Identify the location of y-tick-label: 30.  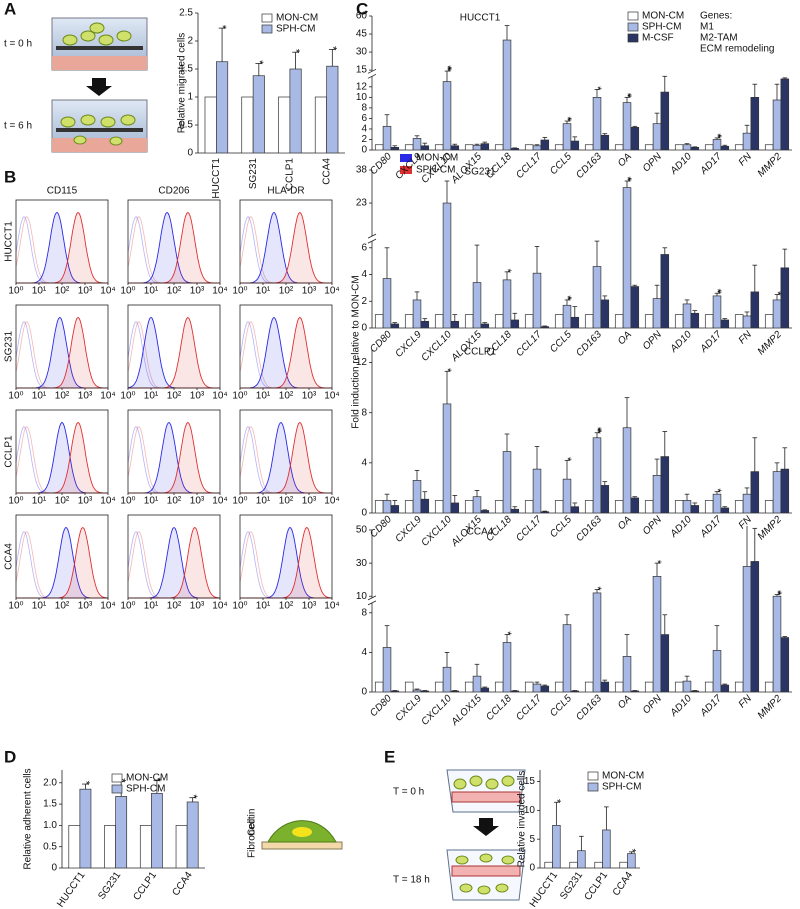
(362, 52).